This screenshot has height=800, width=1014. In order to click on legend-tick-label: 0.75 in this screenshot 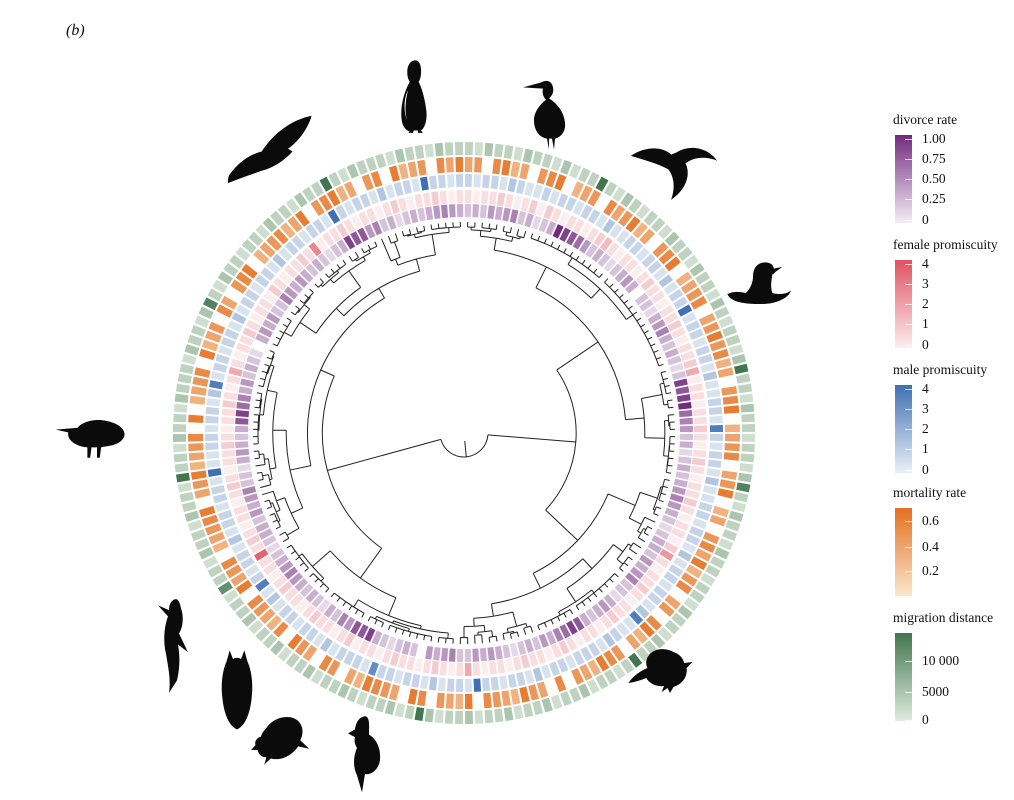, I will do `click(934, 158)`.